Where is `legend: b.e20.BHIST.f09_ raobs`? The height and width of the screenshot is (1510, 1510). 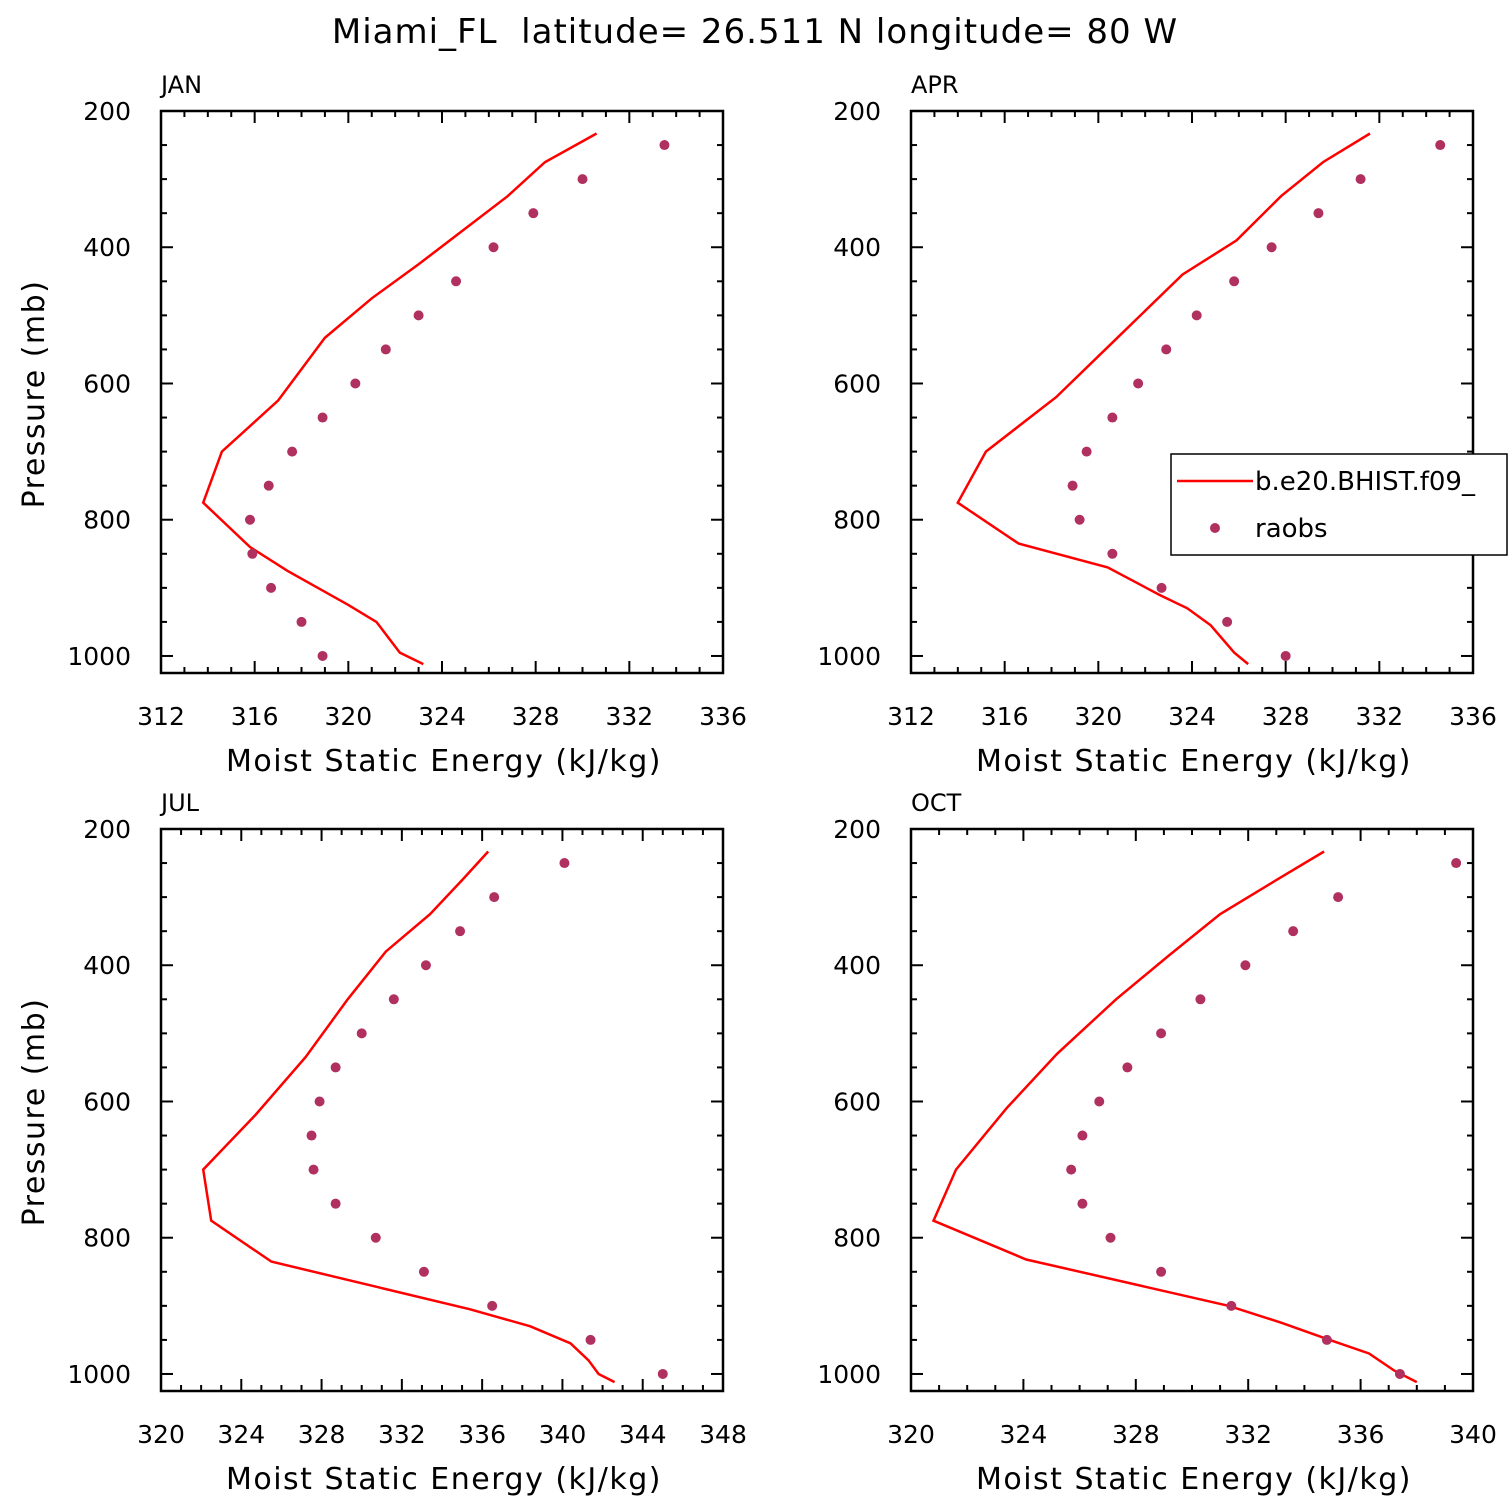 legend: b.e20.BHIST.f09_ raobs is located at coordinates (1339, 504).